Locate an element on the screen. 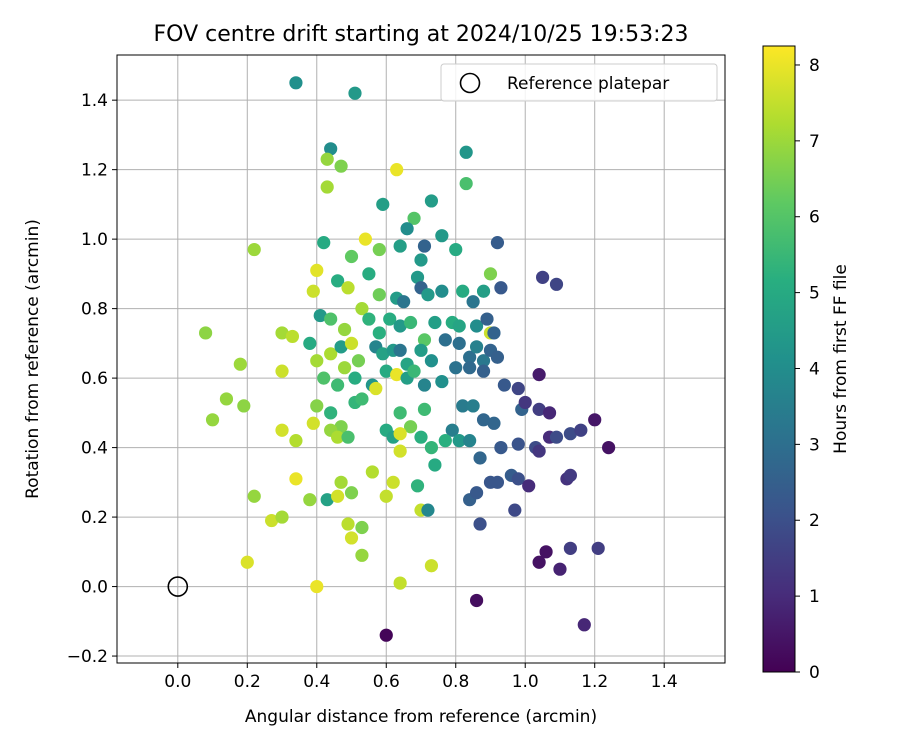 This screenshot has height=750, width=900. legend-entry-reference: Reference platepar is located at coordinates (588, 84).